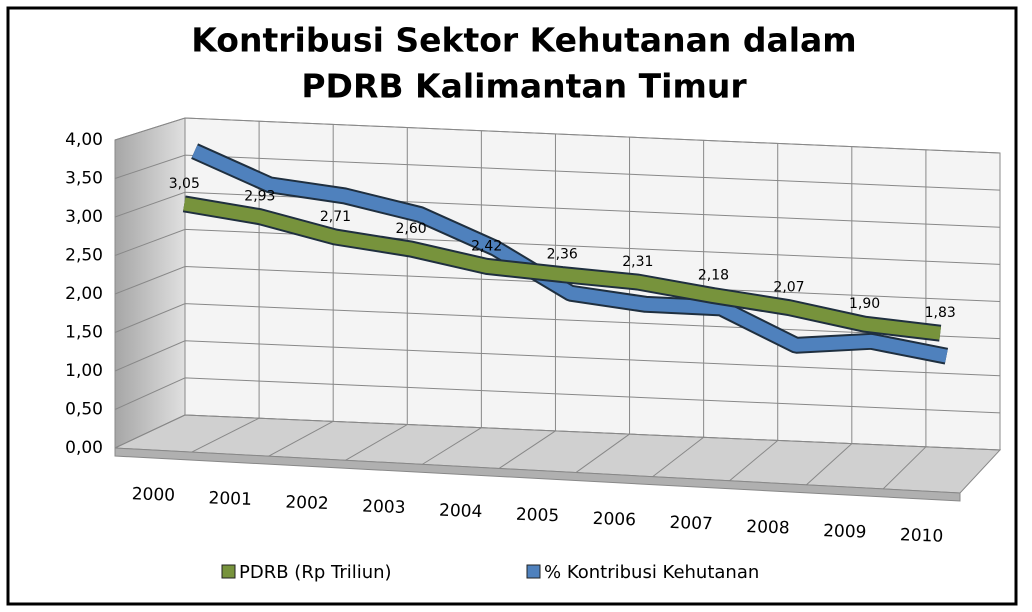  What do you see at coordinates (538, 515) in the screenshot?
I see `x-tick-label: 2005` at bounding box center [538, 515].